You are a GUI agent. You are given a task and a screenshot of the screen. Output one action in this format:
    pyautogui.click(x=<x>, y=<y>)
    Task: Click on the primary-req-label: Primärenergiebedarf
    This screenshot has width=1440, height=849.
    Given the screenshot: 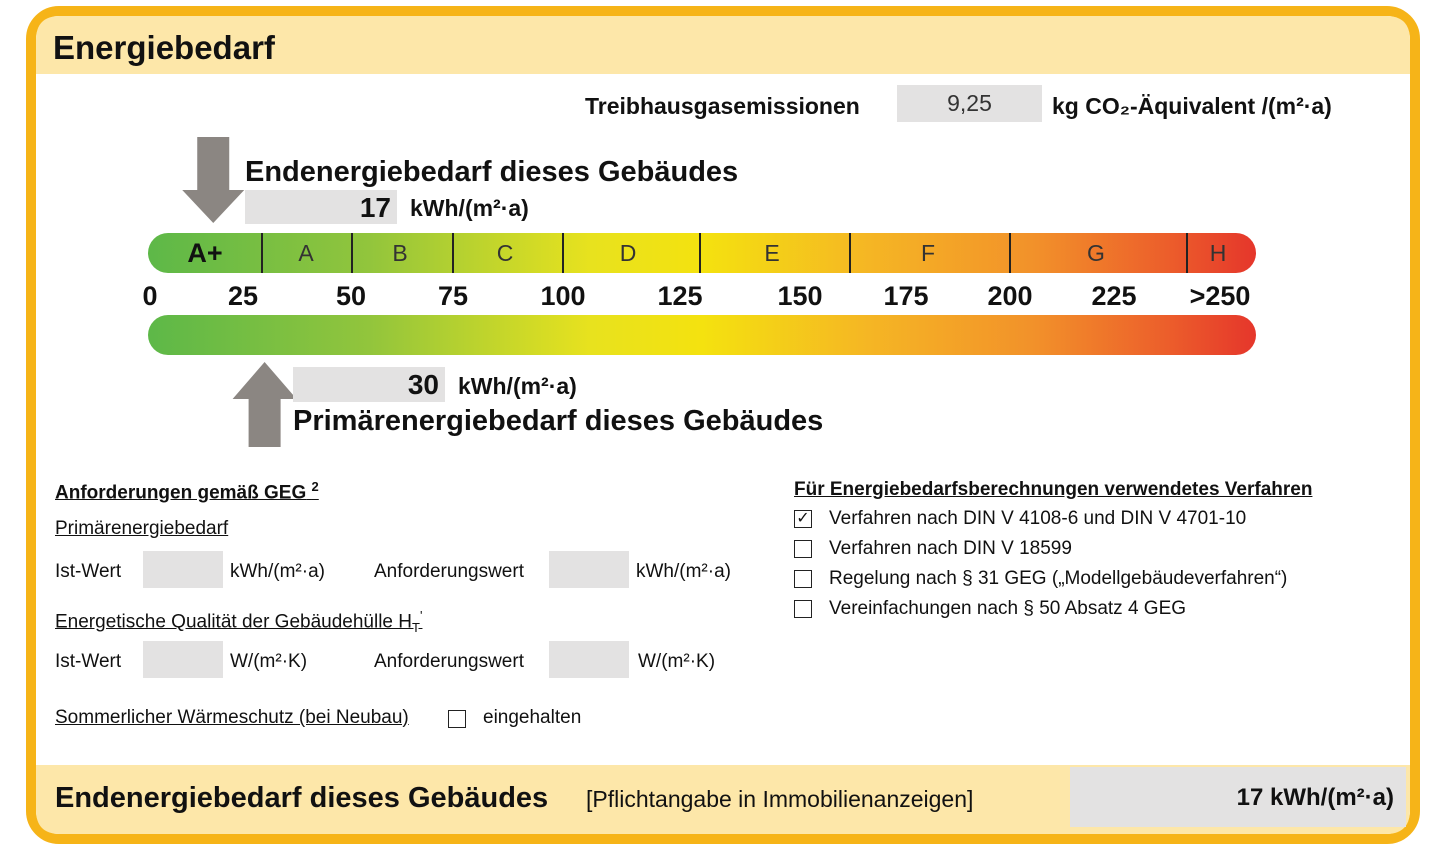 What is the action you would take?
    pyautogui.click(x=142, y=528)
    